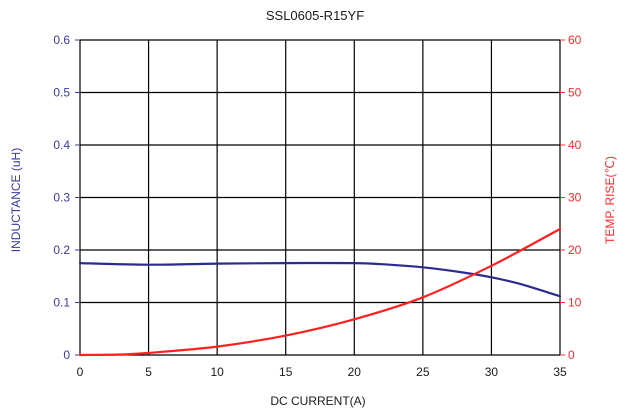  What do you see at coordinates (317, 401) in the screenshot?
I see `x-axis-title: DC CURRENT(A)` at bounding box center [317, 401].